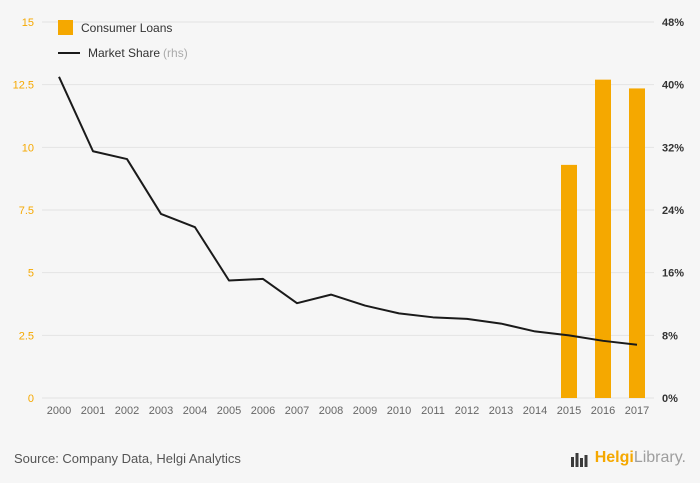  I want to click on right-axis-tick: 40%, so click(673, 86).